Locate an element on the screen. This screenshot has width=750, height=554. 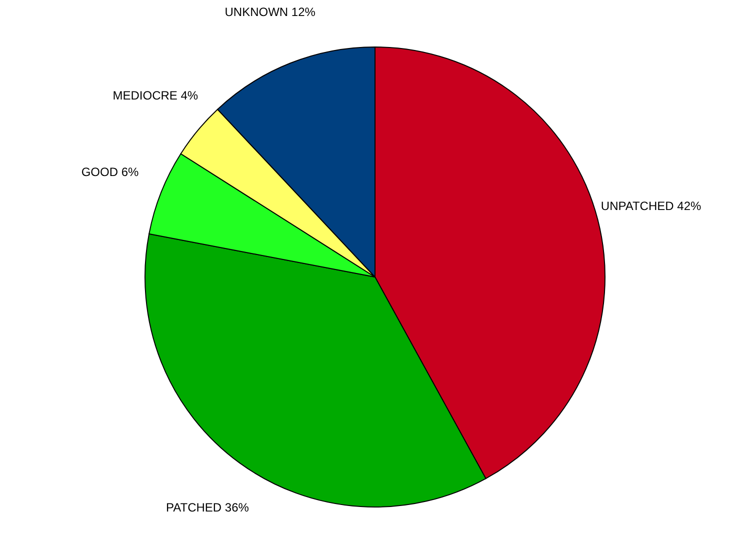
slice-label: PATCHED 36% is located at coordinates (208, 507).